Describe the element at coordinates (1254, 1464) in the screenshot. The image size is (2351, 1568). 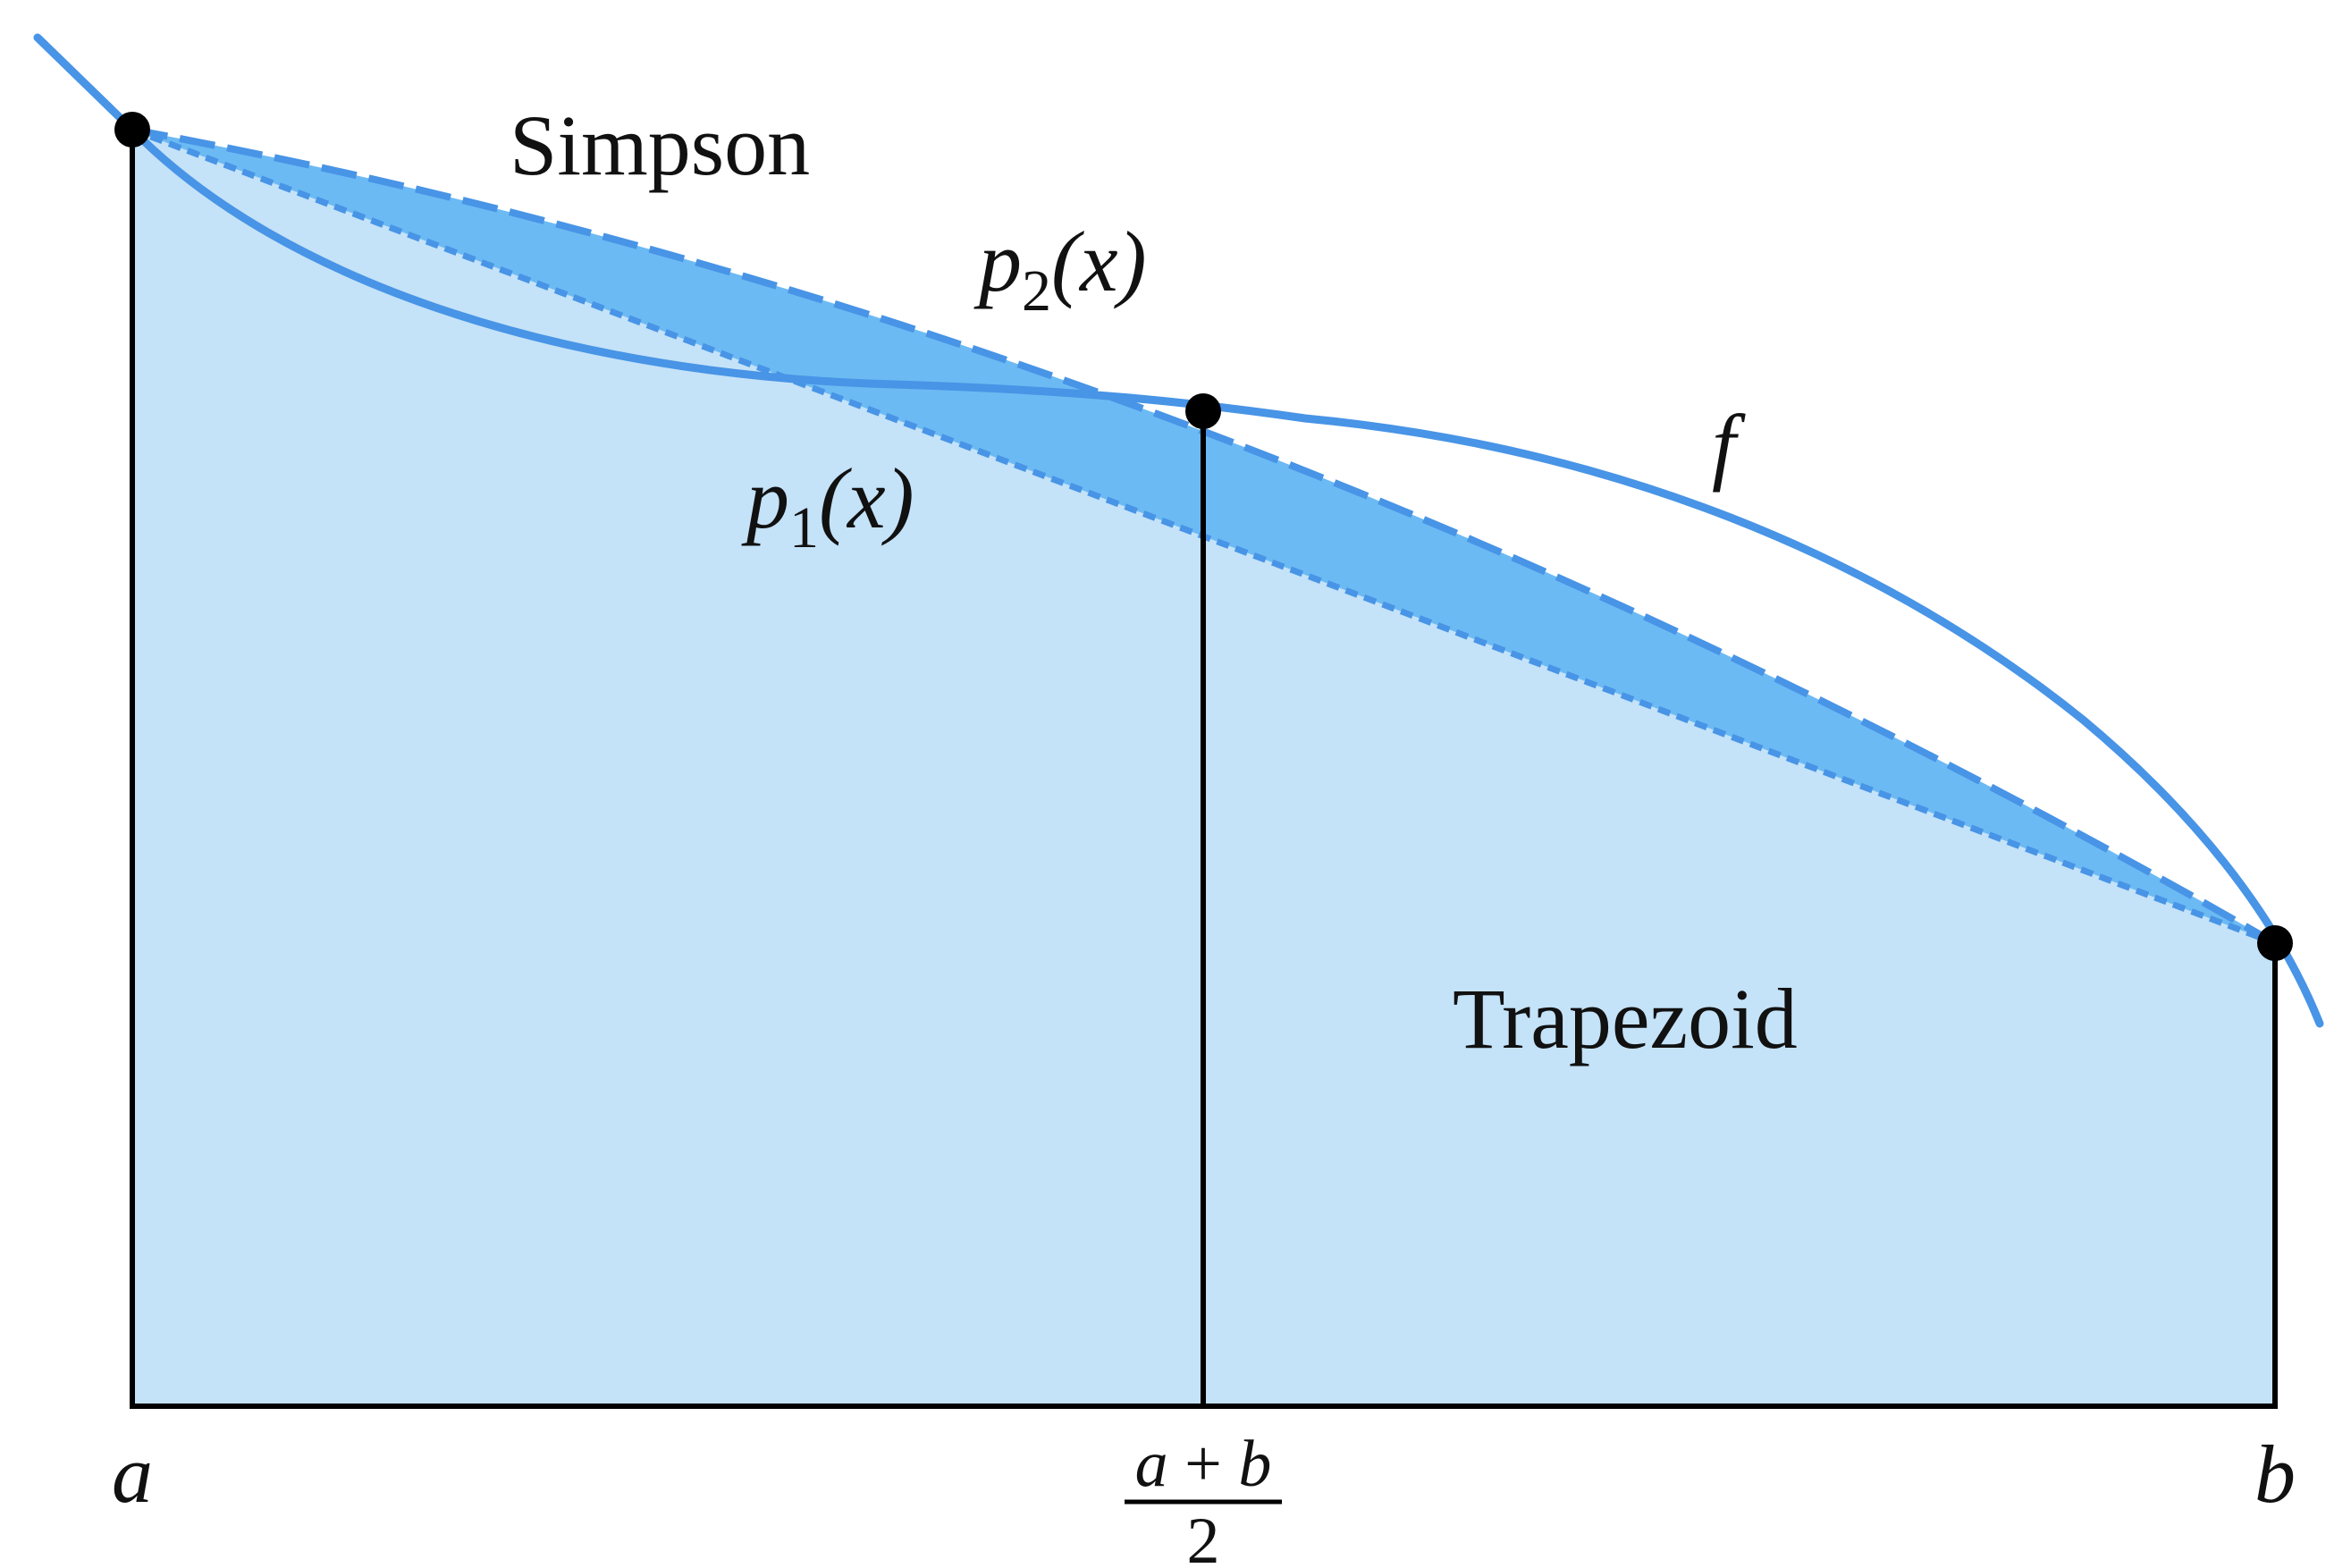
I see `tick-mid-num-b: b` at that location.